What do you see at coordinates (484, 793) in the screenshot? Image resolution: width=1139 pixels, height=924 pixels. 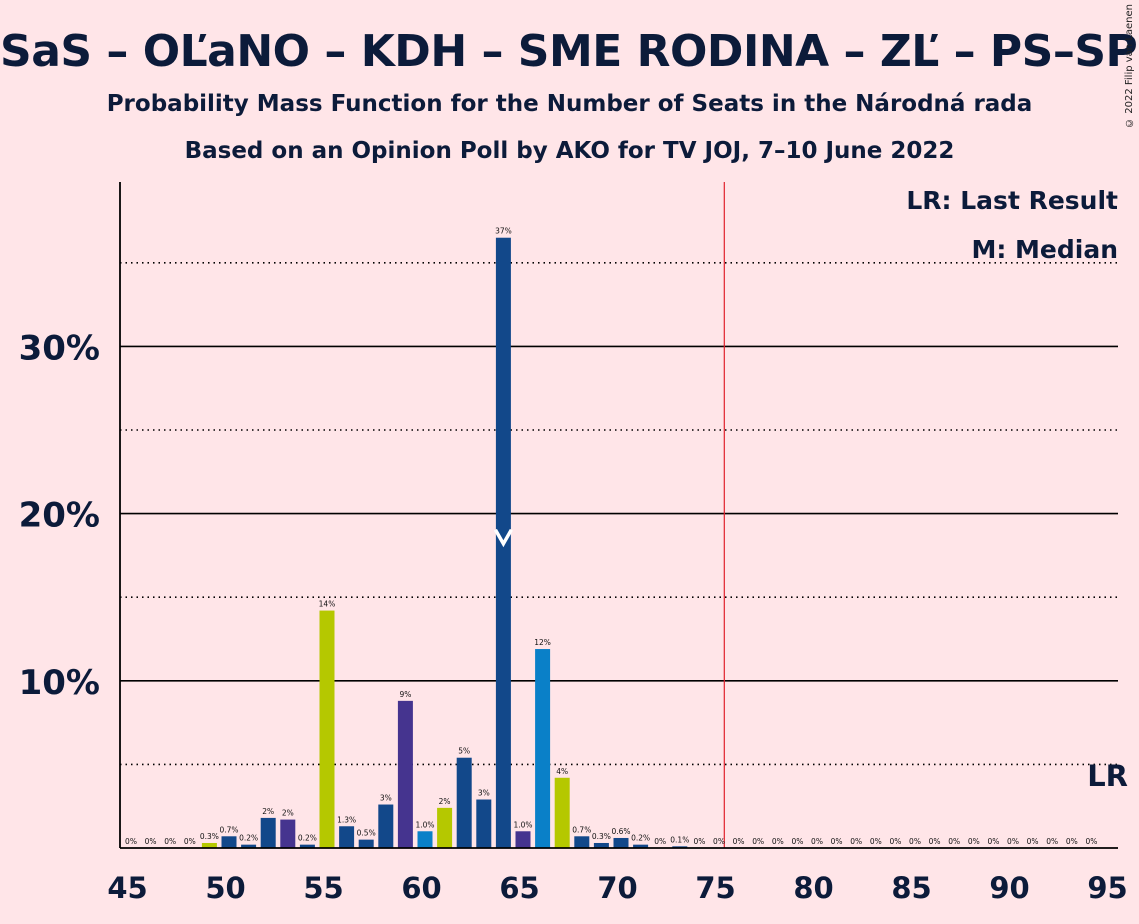 I see `bar-label-seat-64: 3%` at bounding box center [484, 793].